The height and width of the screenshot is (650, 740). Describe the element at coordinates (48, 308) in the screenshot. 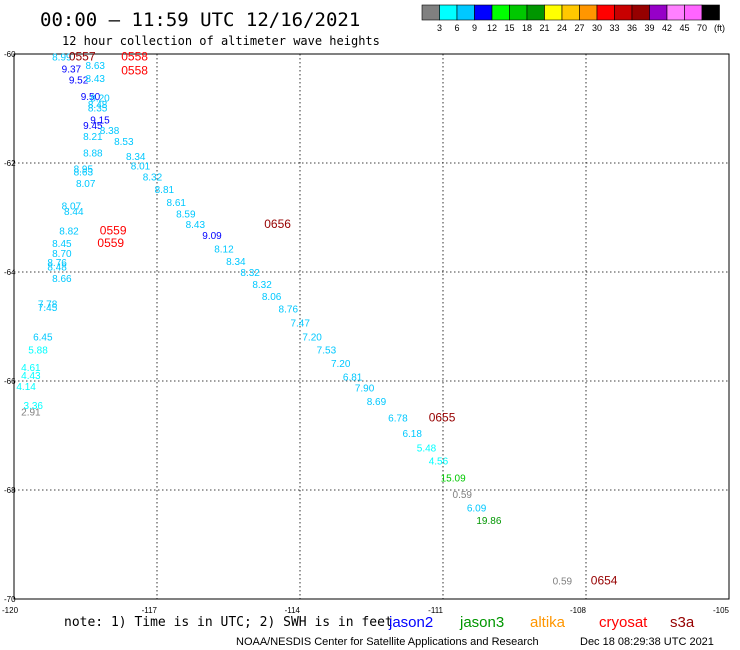

I see `wave-height-label: 7.45` at that location.